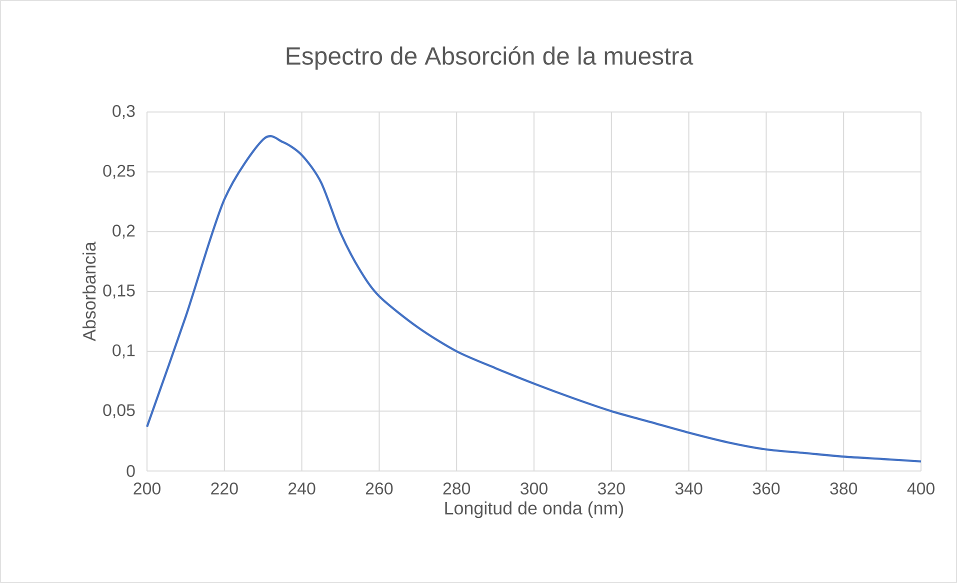 This screenshot has width=957, height=583. I want to click on y-tick-label: 0,2, so click(123, 231).